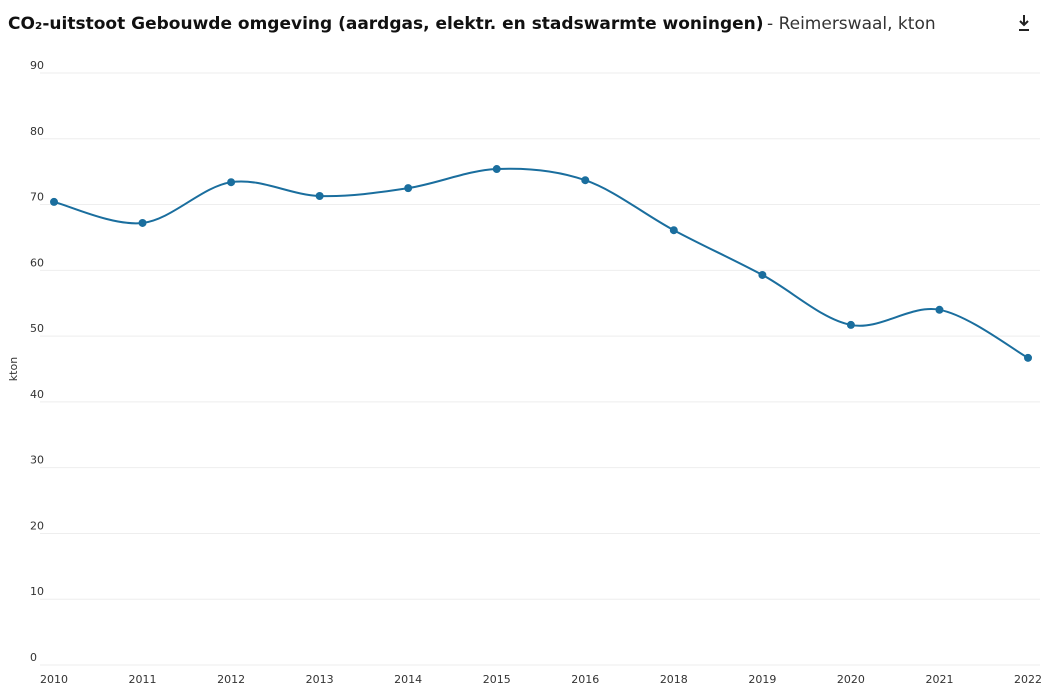 The width and height of the screenshot is (1044, 687). Describe the element at coordinates (33, 657) in the screenshot. I see `y-tick-label: 0` at that location.